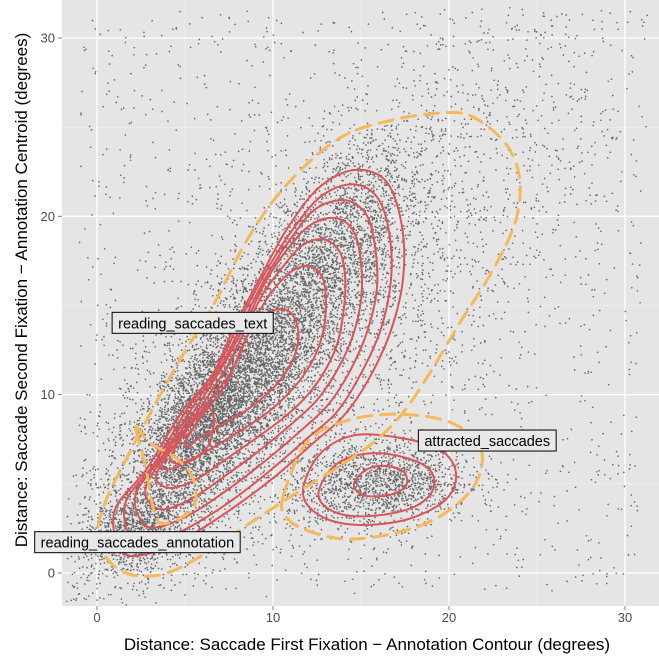  What do you see at coordinates (48, 38) in the screenshot?
I see `y-tick-label: 30` at bounding box center [48, 38].